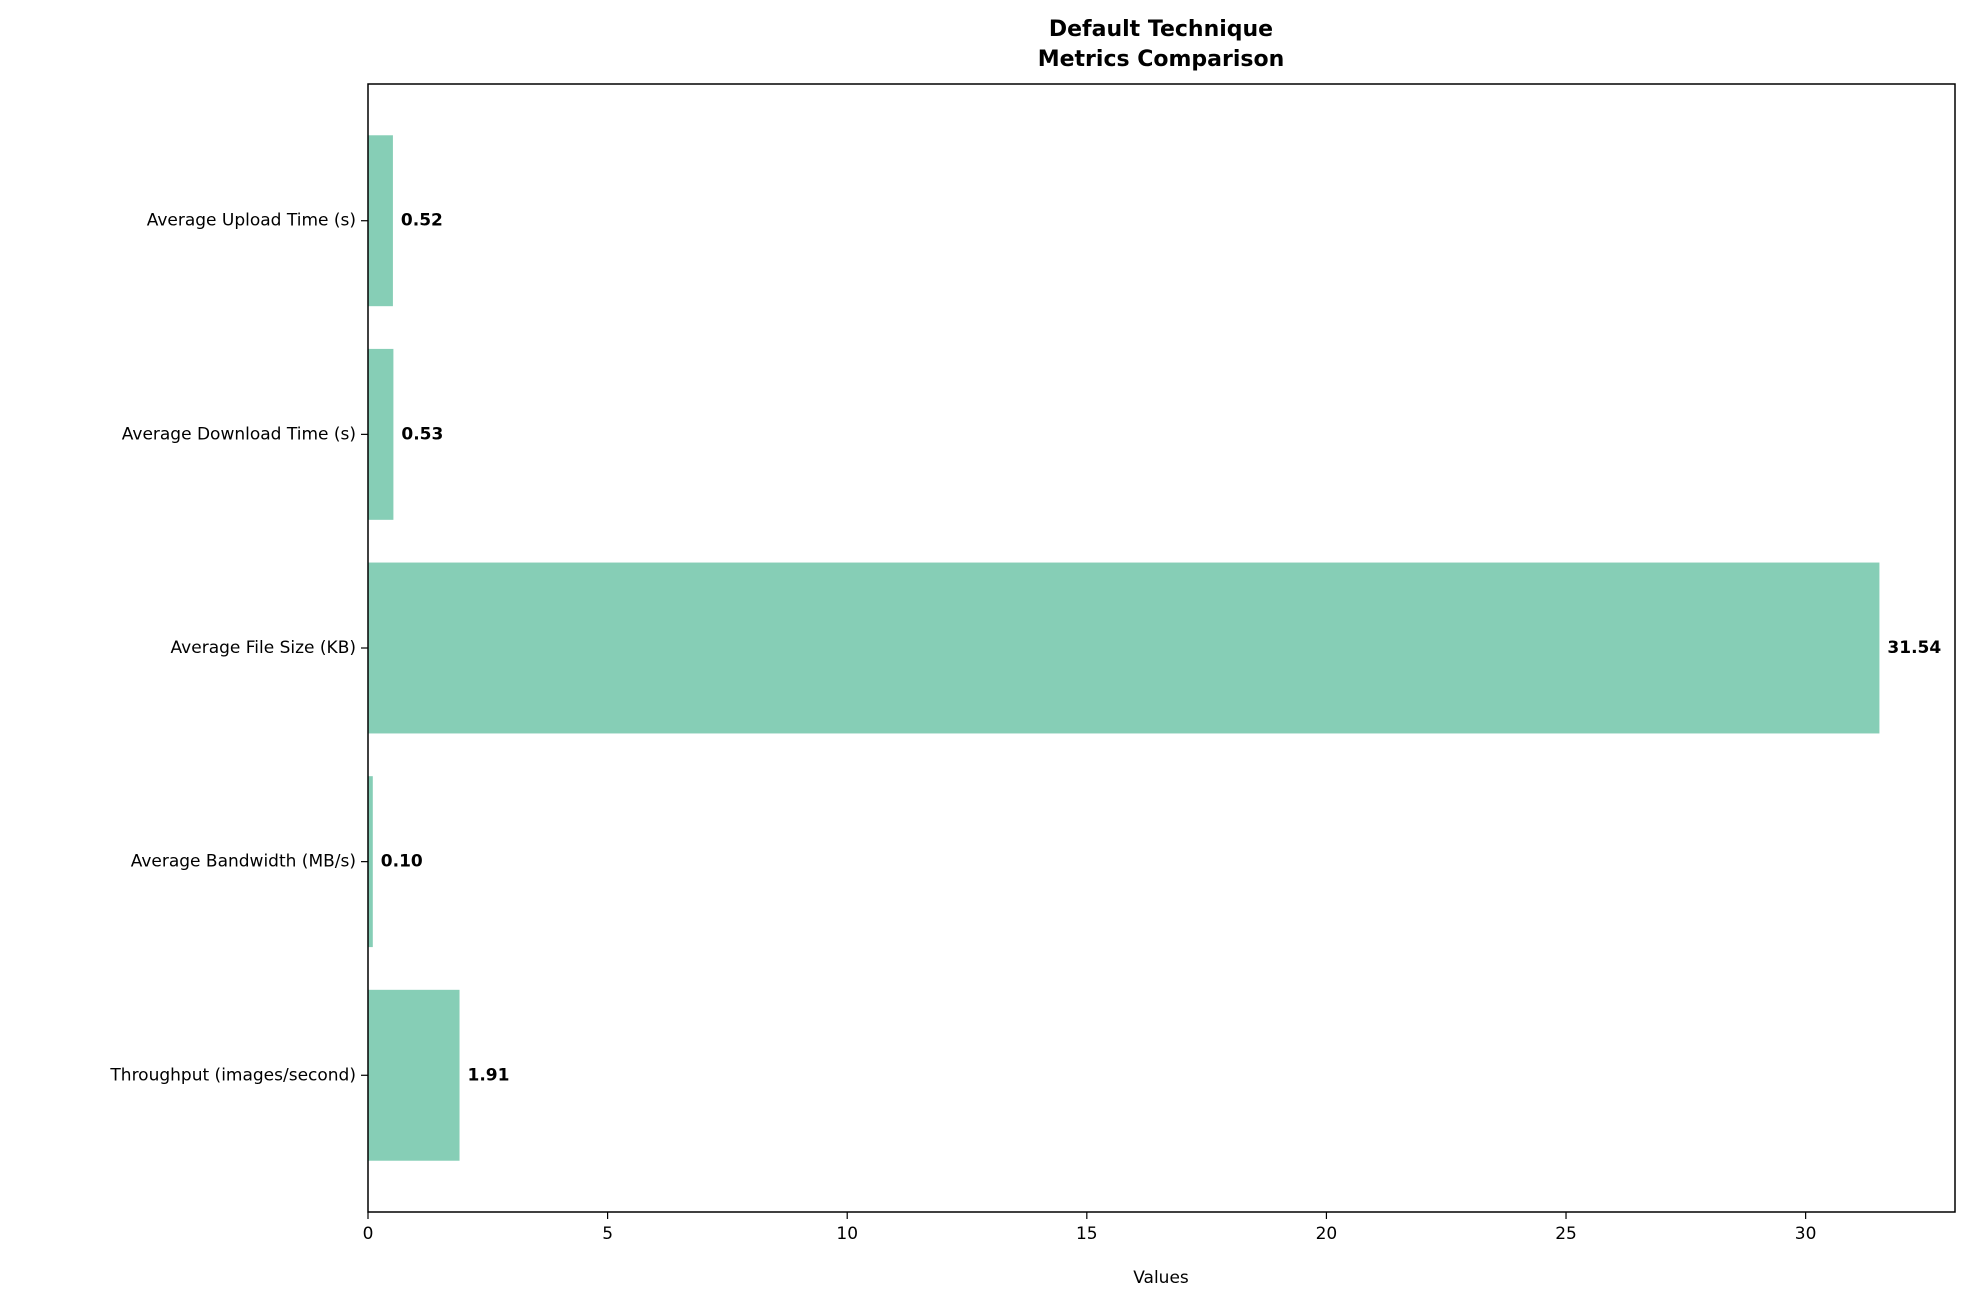 The image size is (1974, 1306). What do you see at coordinates (1806, 1234) in the screenshot?
I see `x-tick-label: 30` at bounding box center [1806, 1234].